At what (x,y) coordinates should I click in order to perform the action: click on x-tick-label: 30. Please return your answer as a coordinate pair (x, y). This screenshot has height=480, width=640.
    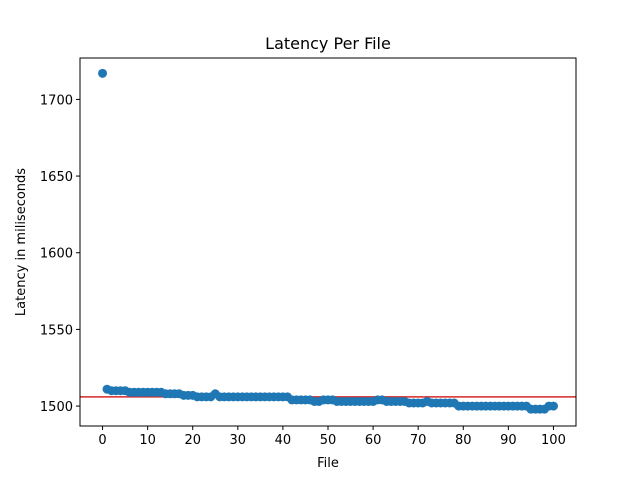
    Looking at the image, I should click on (238, 440).